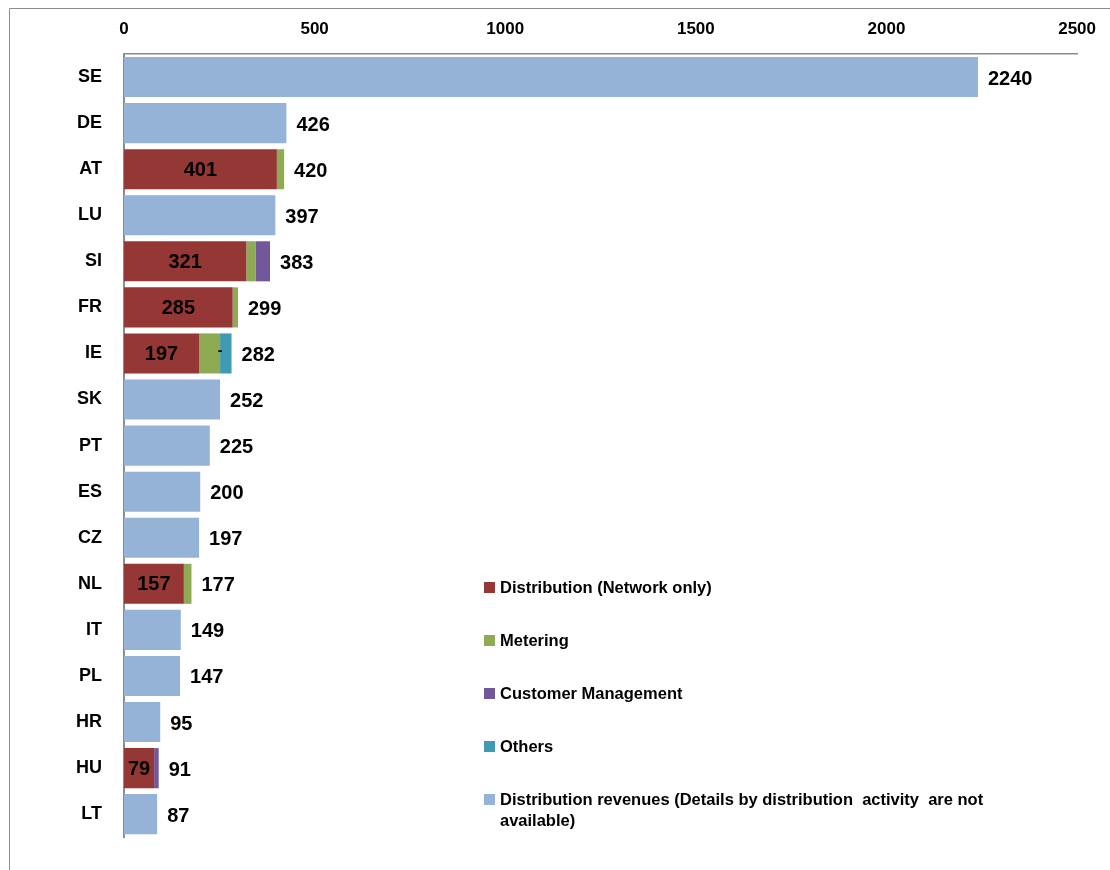  Describe the element at coordinates (93, 260) in the screenshot. I see `y-tick-label: SI` at that location.